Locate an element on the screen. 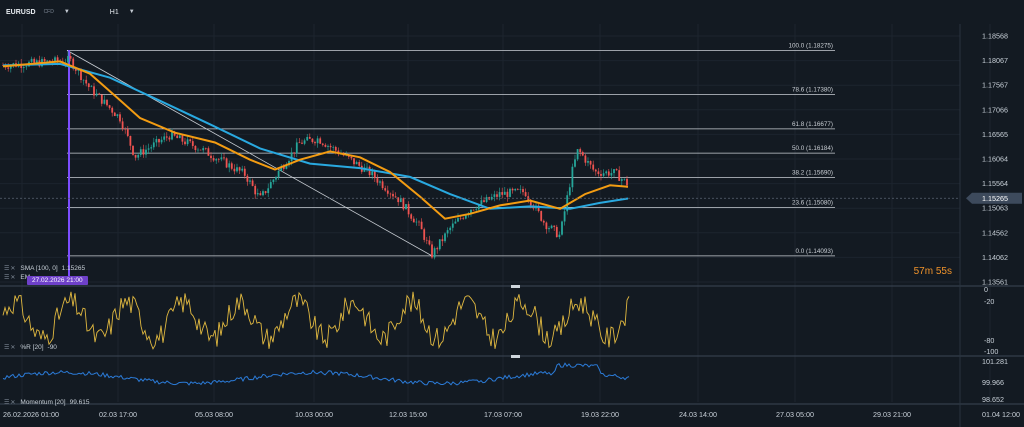  timeframe-label: H1 is located at coordinates (114, 12).